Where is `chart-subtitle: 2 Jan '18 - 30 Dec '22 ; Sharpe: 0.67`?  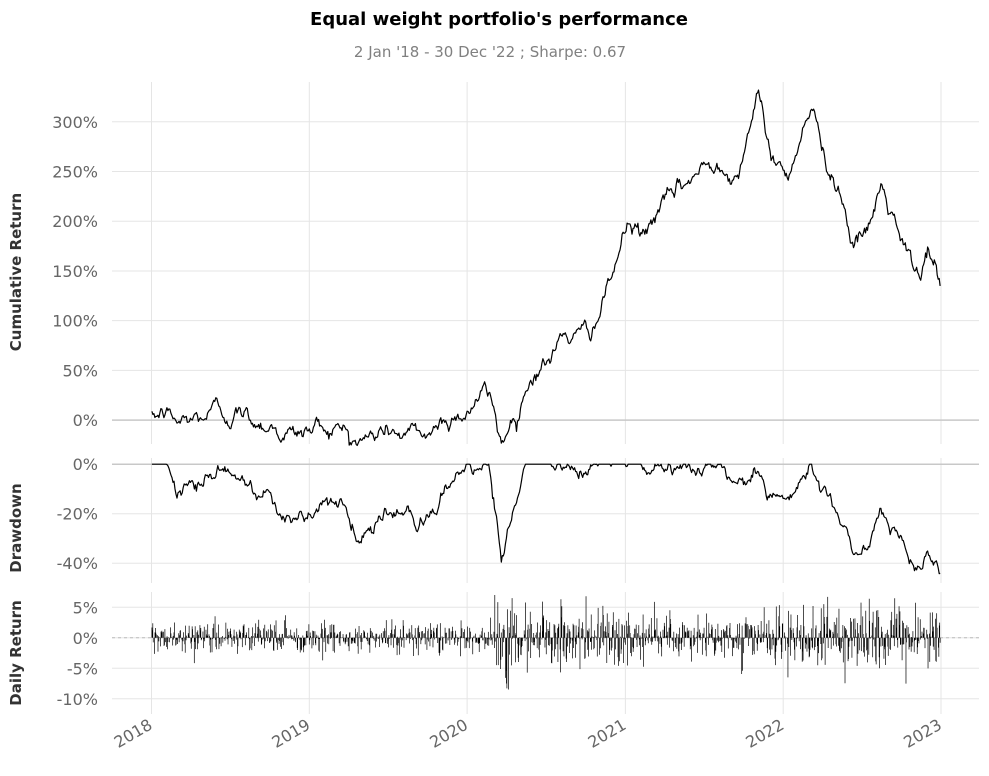 chart-subtitle: 2 Jan '18 - 30 Dec '22 ; Sharpe: 0.67 is located at coordinates (490, 52).